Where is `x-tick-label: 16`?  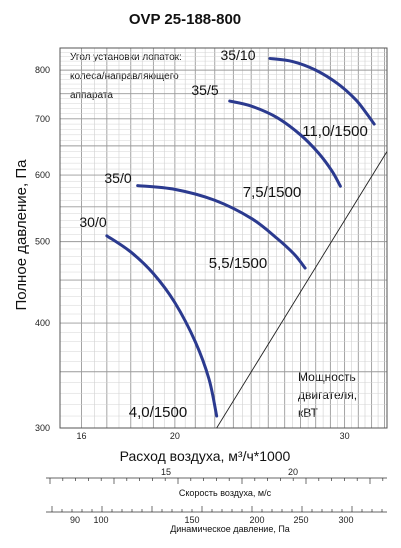 x-tick-label: 16 is located at coordinates (81, 436).